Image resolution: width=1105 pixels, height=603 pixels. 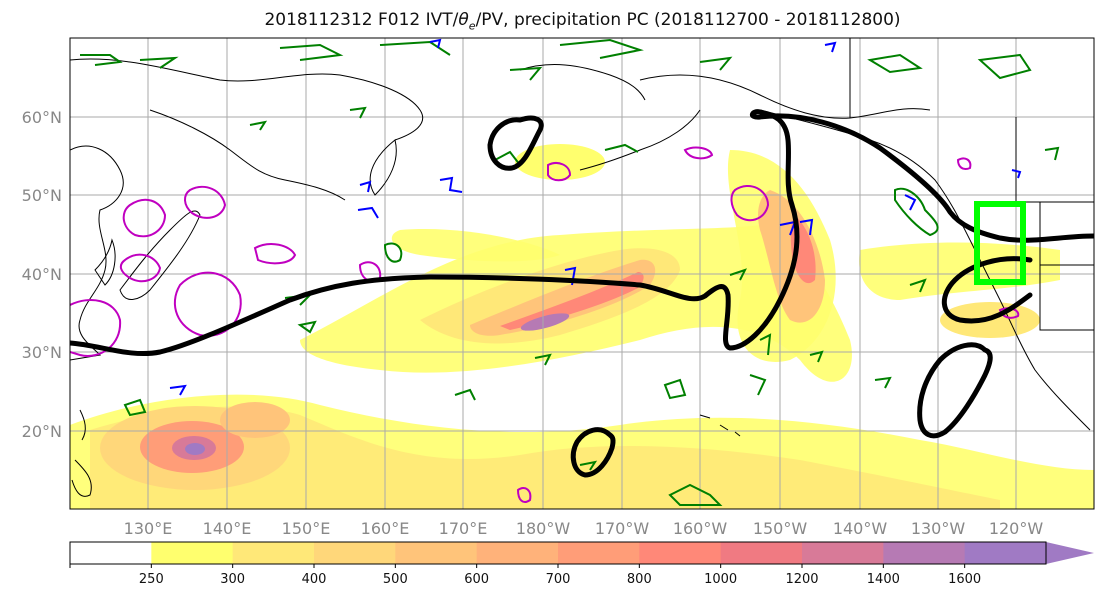 I want to click on lon-label-130w: 130°W, so click(x=938, y=528).